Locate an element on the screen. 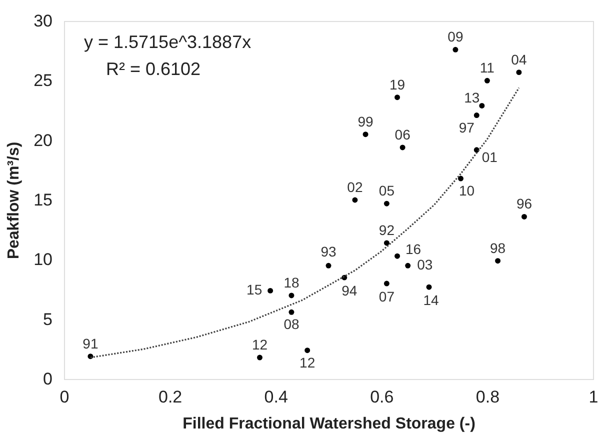 This screenshot has height=436, width=610. annotation: 96 is located at coordinates (524, 204).